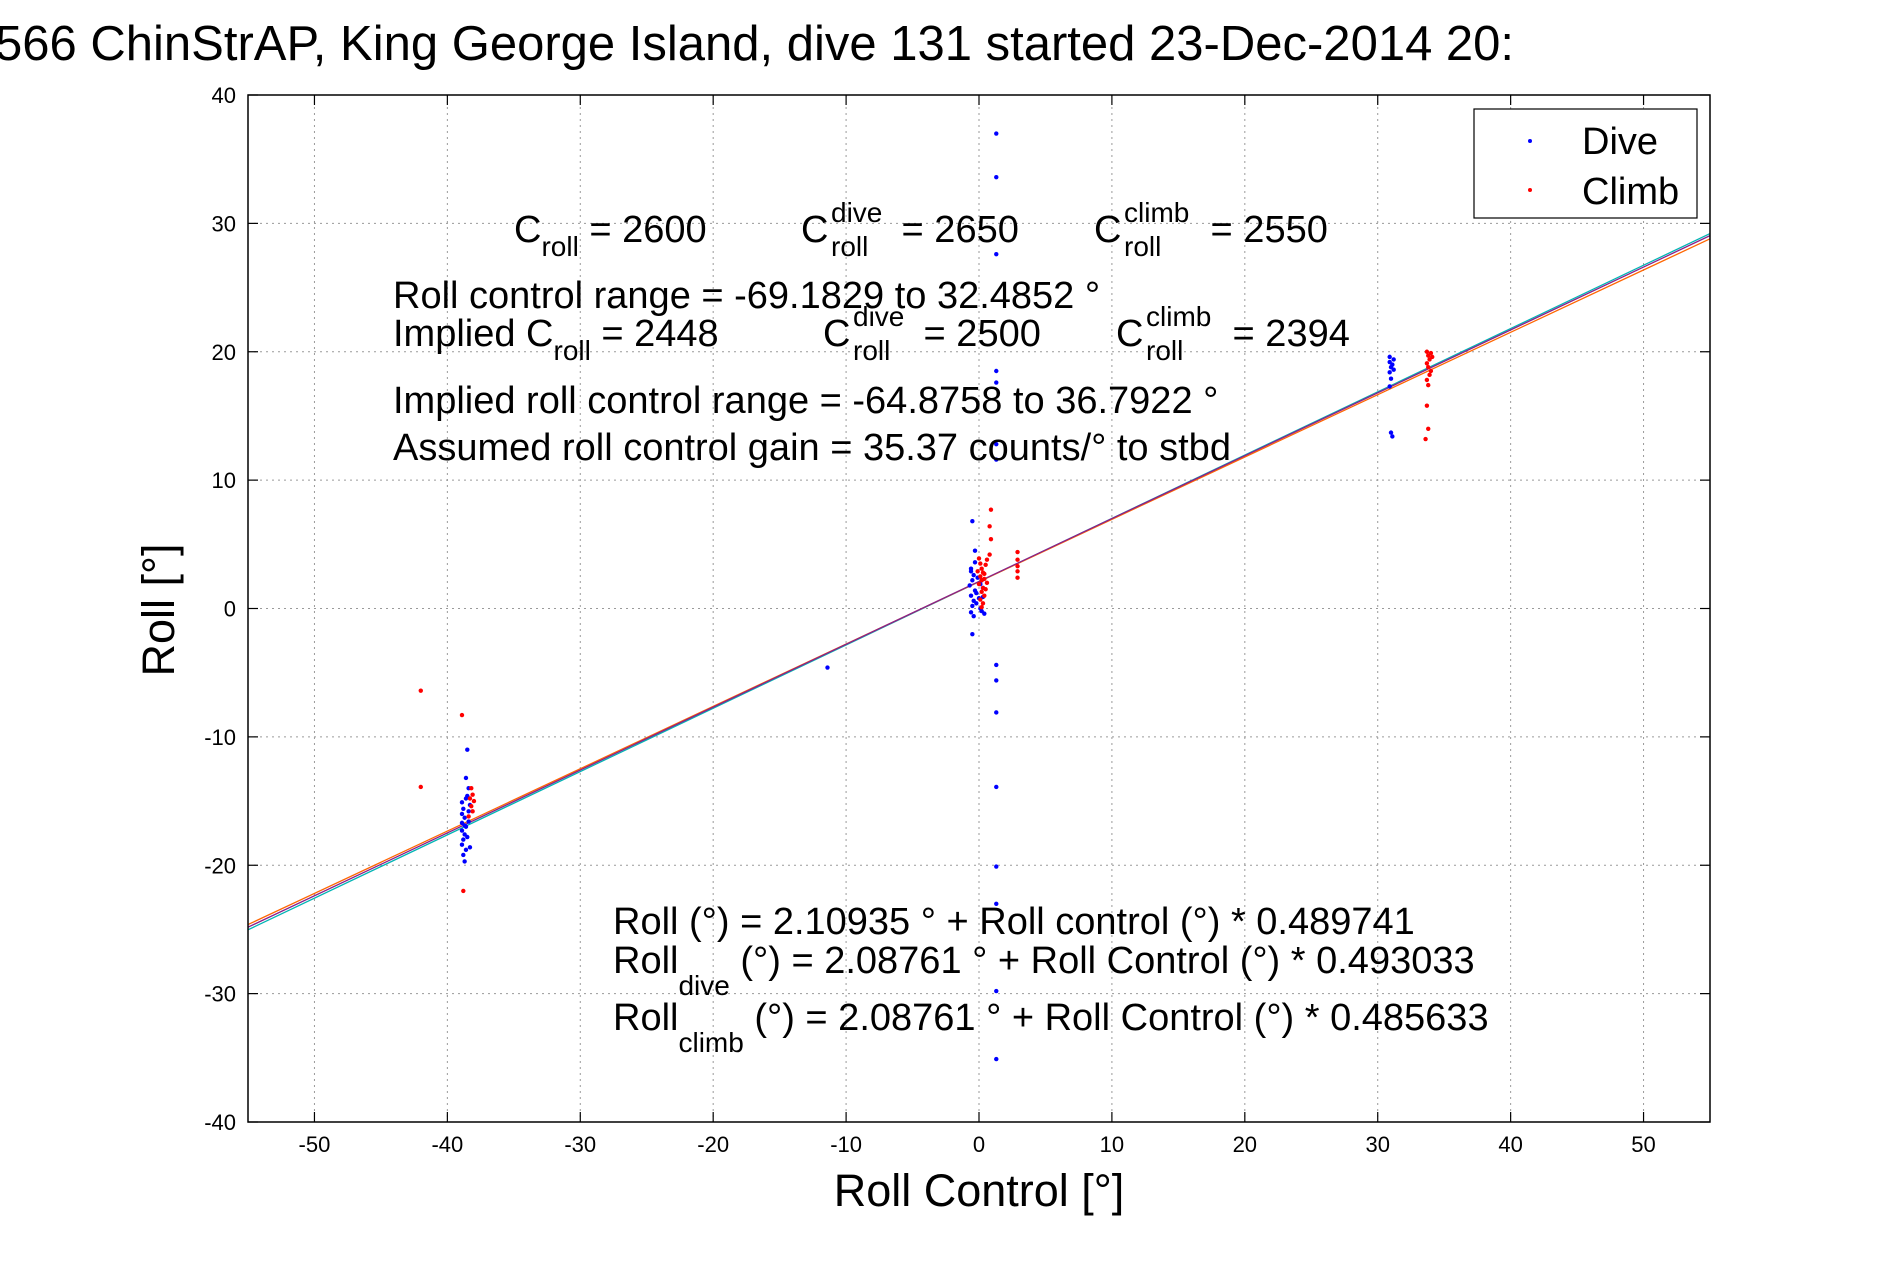 This screenshot has width=1891, height=1262. I want to click on annotation-c-roll-climb: Cclimb roll = 2550, so click(1211, 229).